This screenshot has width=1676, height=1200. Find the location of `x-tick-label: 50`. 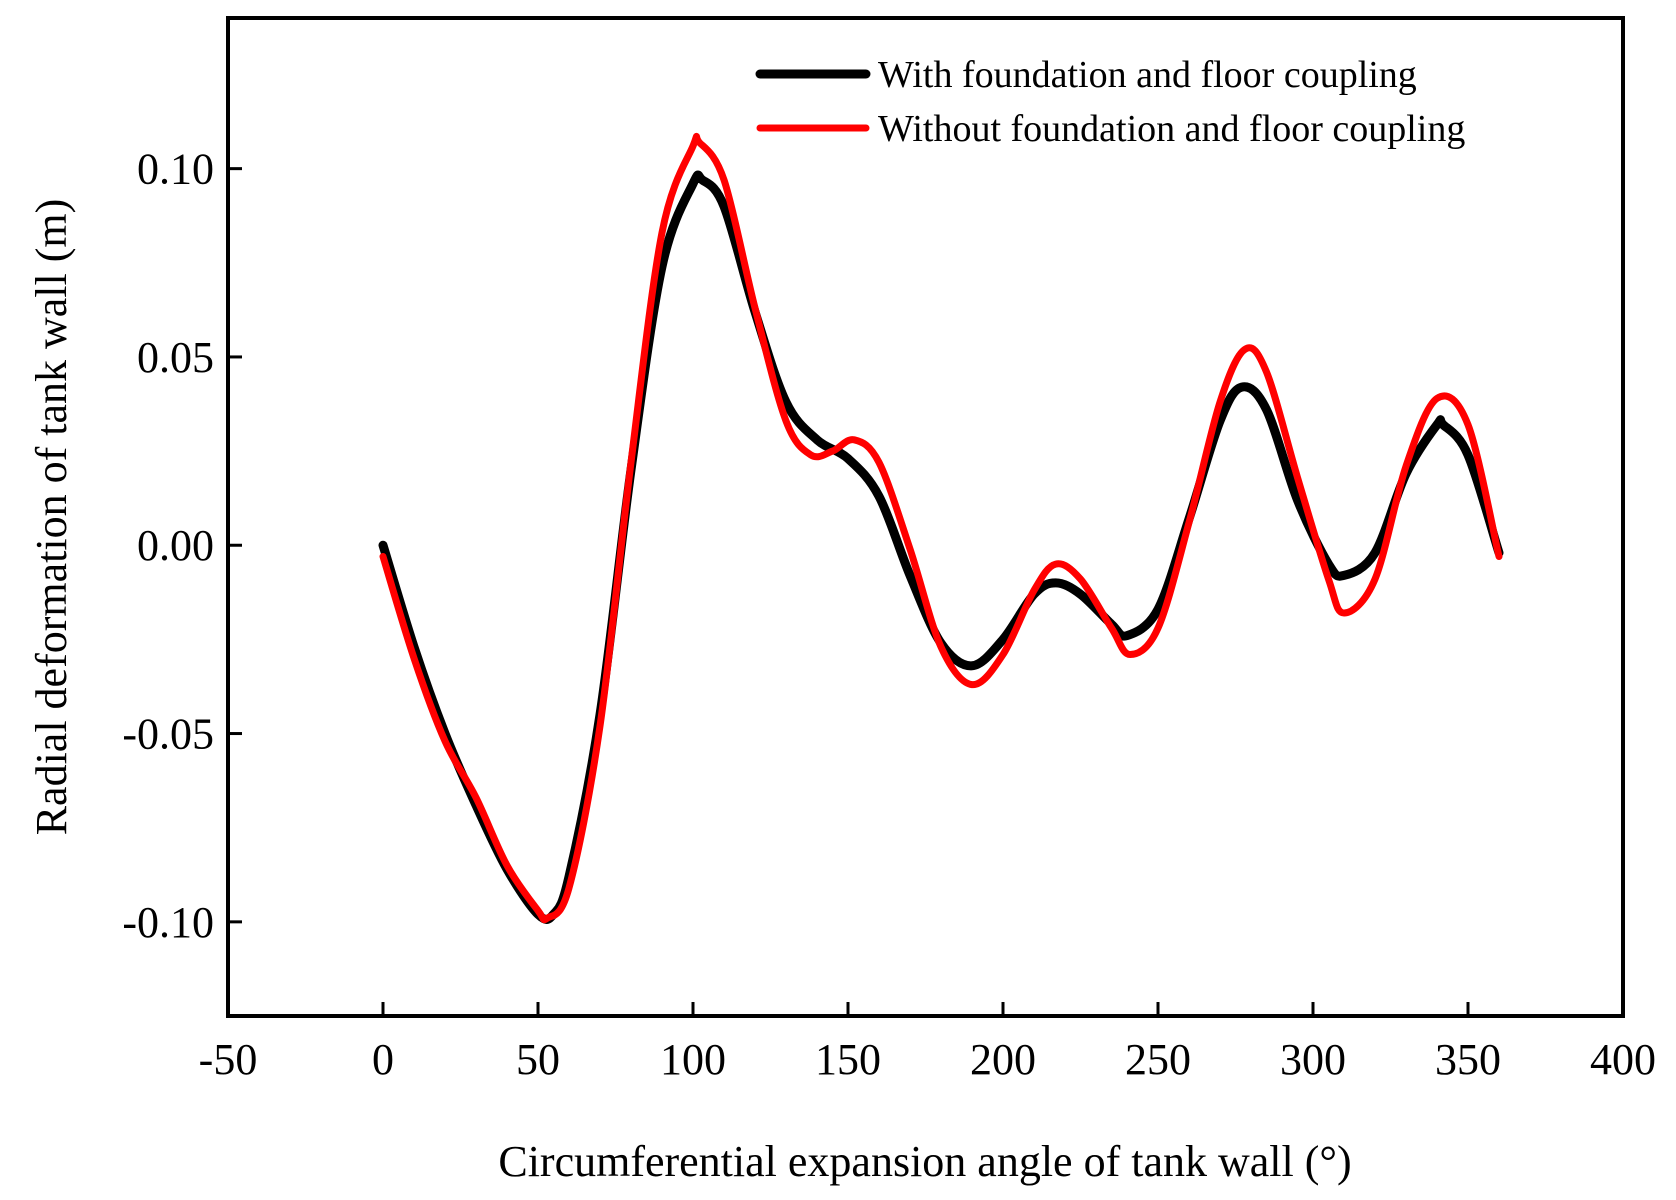

x-tick-label: 50 is located at coordinates (538, 1059).